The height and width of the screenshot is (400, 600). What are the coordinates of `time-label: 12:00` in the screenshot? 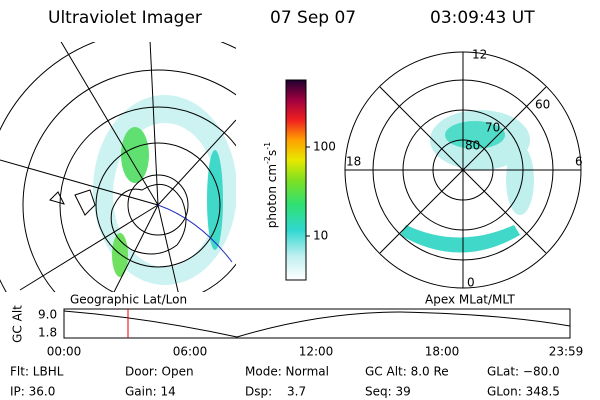 It's located at (316, 352).